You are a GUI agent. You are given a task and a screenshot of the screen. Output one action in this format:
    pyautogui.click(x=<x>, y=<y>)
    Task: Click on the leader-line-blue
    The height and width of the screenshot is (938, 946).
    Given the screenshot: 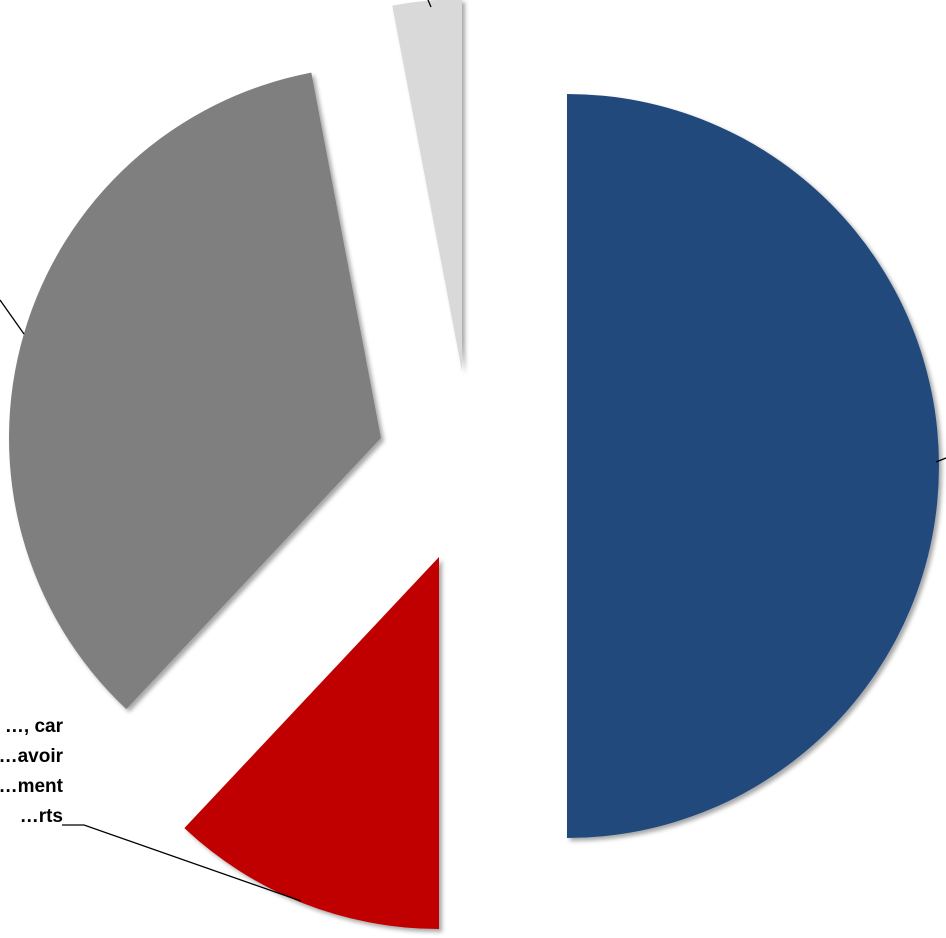 What is the action you would take?
    pyautogui.click(x=940, y=460)
    